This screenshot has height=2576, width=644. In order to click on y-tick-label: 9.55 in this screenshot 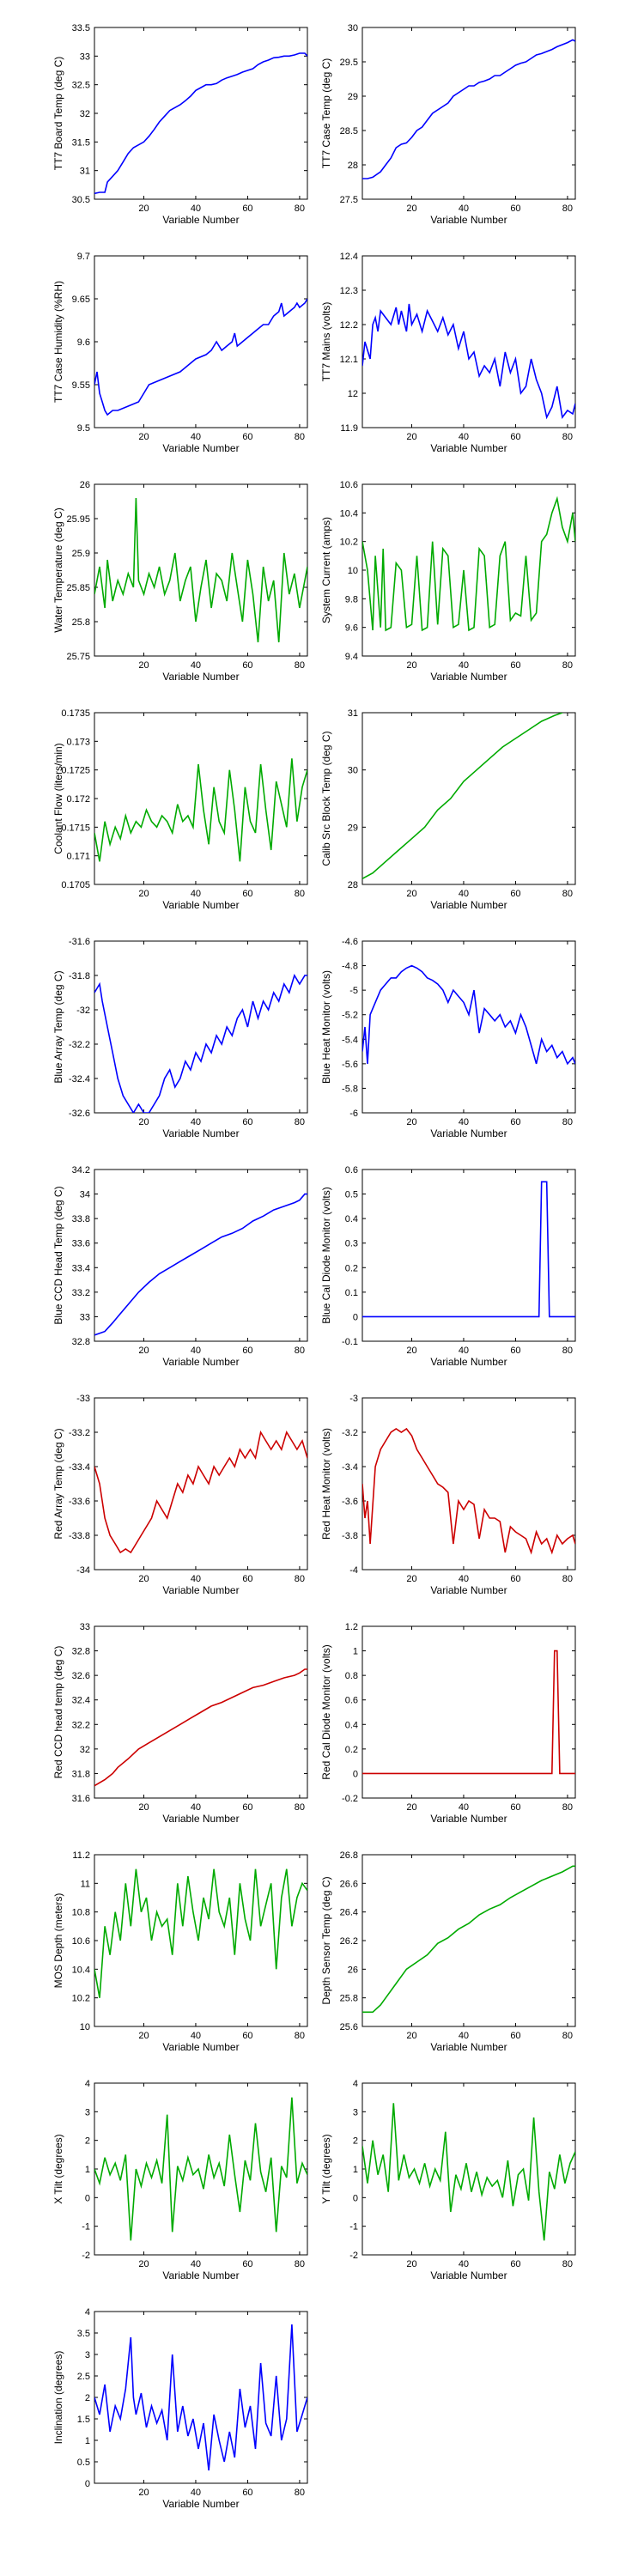, I will do `click(81, 386)`.